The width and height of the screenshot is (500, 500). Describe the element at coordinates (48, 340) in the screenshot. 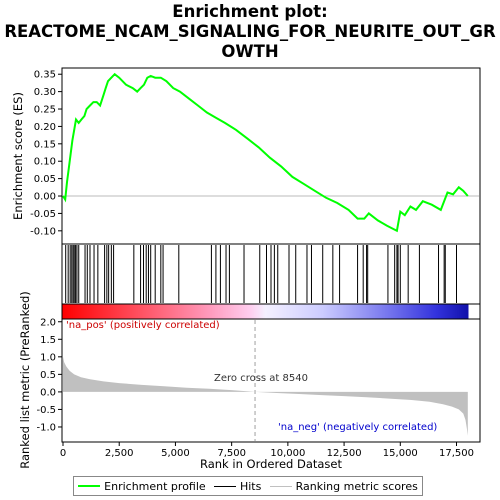

I see `metric-y-tick-label: 1.5` at that location.